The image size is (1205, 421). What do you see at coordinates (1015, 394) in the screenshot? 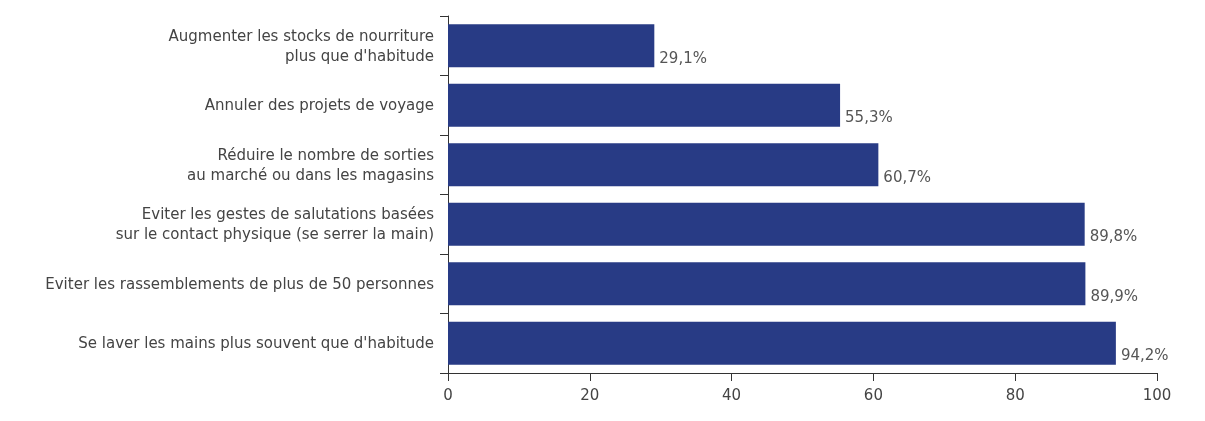
I see `x-tick-label: 80` at bounding box center [1015, 394].